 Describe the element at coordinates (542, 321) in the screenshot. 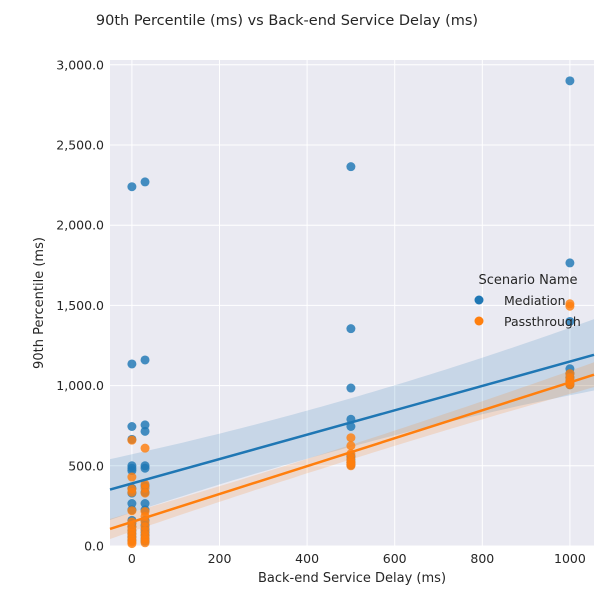

I see `legend-label-passthrough: Passthrough` at that location.